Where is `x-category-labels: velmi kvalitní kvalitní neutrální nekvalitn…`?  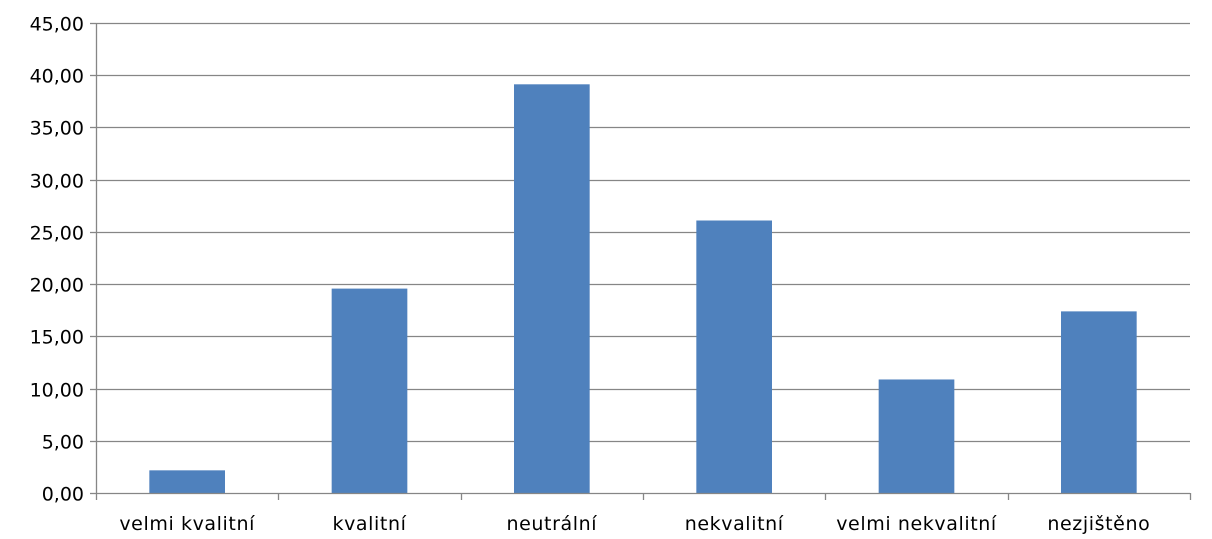
x-category-labels: velmi kvalitní kvalitní neutrální nekvalitn… is located at coordinates (634, 524).